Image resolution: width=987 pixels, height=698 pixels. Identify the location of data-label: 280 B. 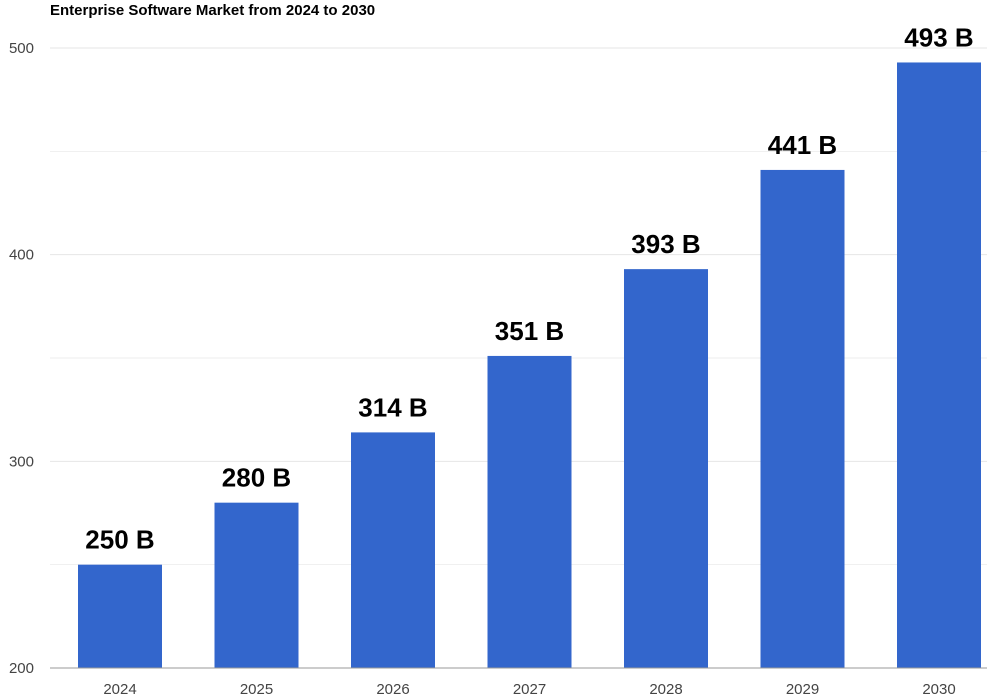
(256, 478).